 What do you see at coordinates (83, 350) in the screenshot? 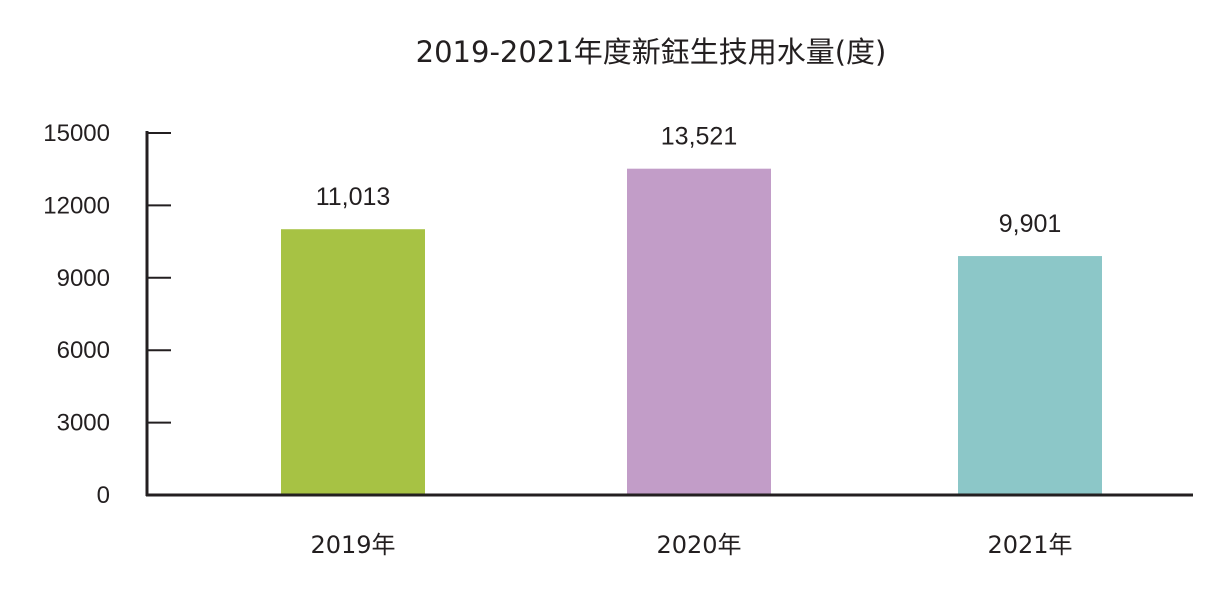
I see `y-tick-label: 6000` at bounding box center [83, 350].